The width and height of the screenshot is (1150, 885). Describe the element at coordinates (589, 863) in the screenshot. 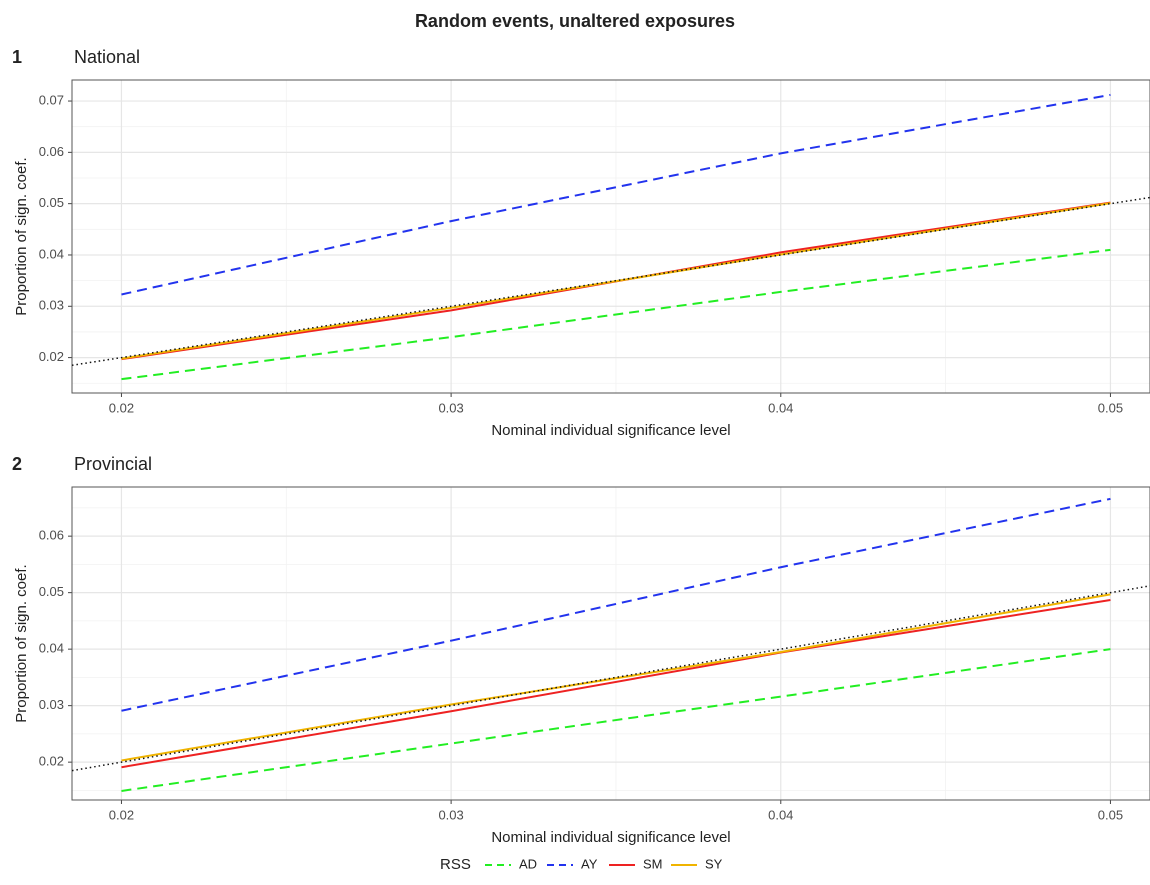

I see `legend-label: AY` at that location.